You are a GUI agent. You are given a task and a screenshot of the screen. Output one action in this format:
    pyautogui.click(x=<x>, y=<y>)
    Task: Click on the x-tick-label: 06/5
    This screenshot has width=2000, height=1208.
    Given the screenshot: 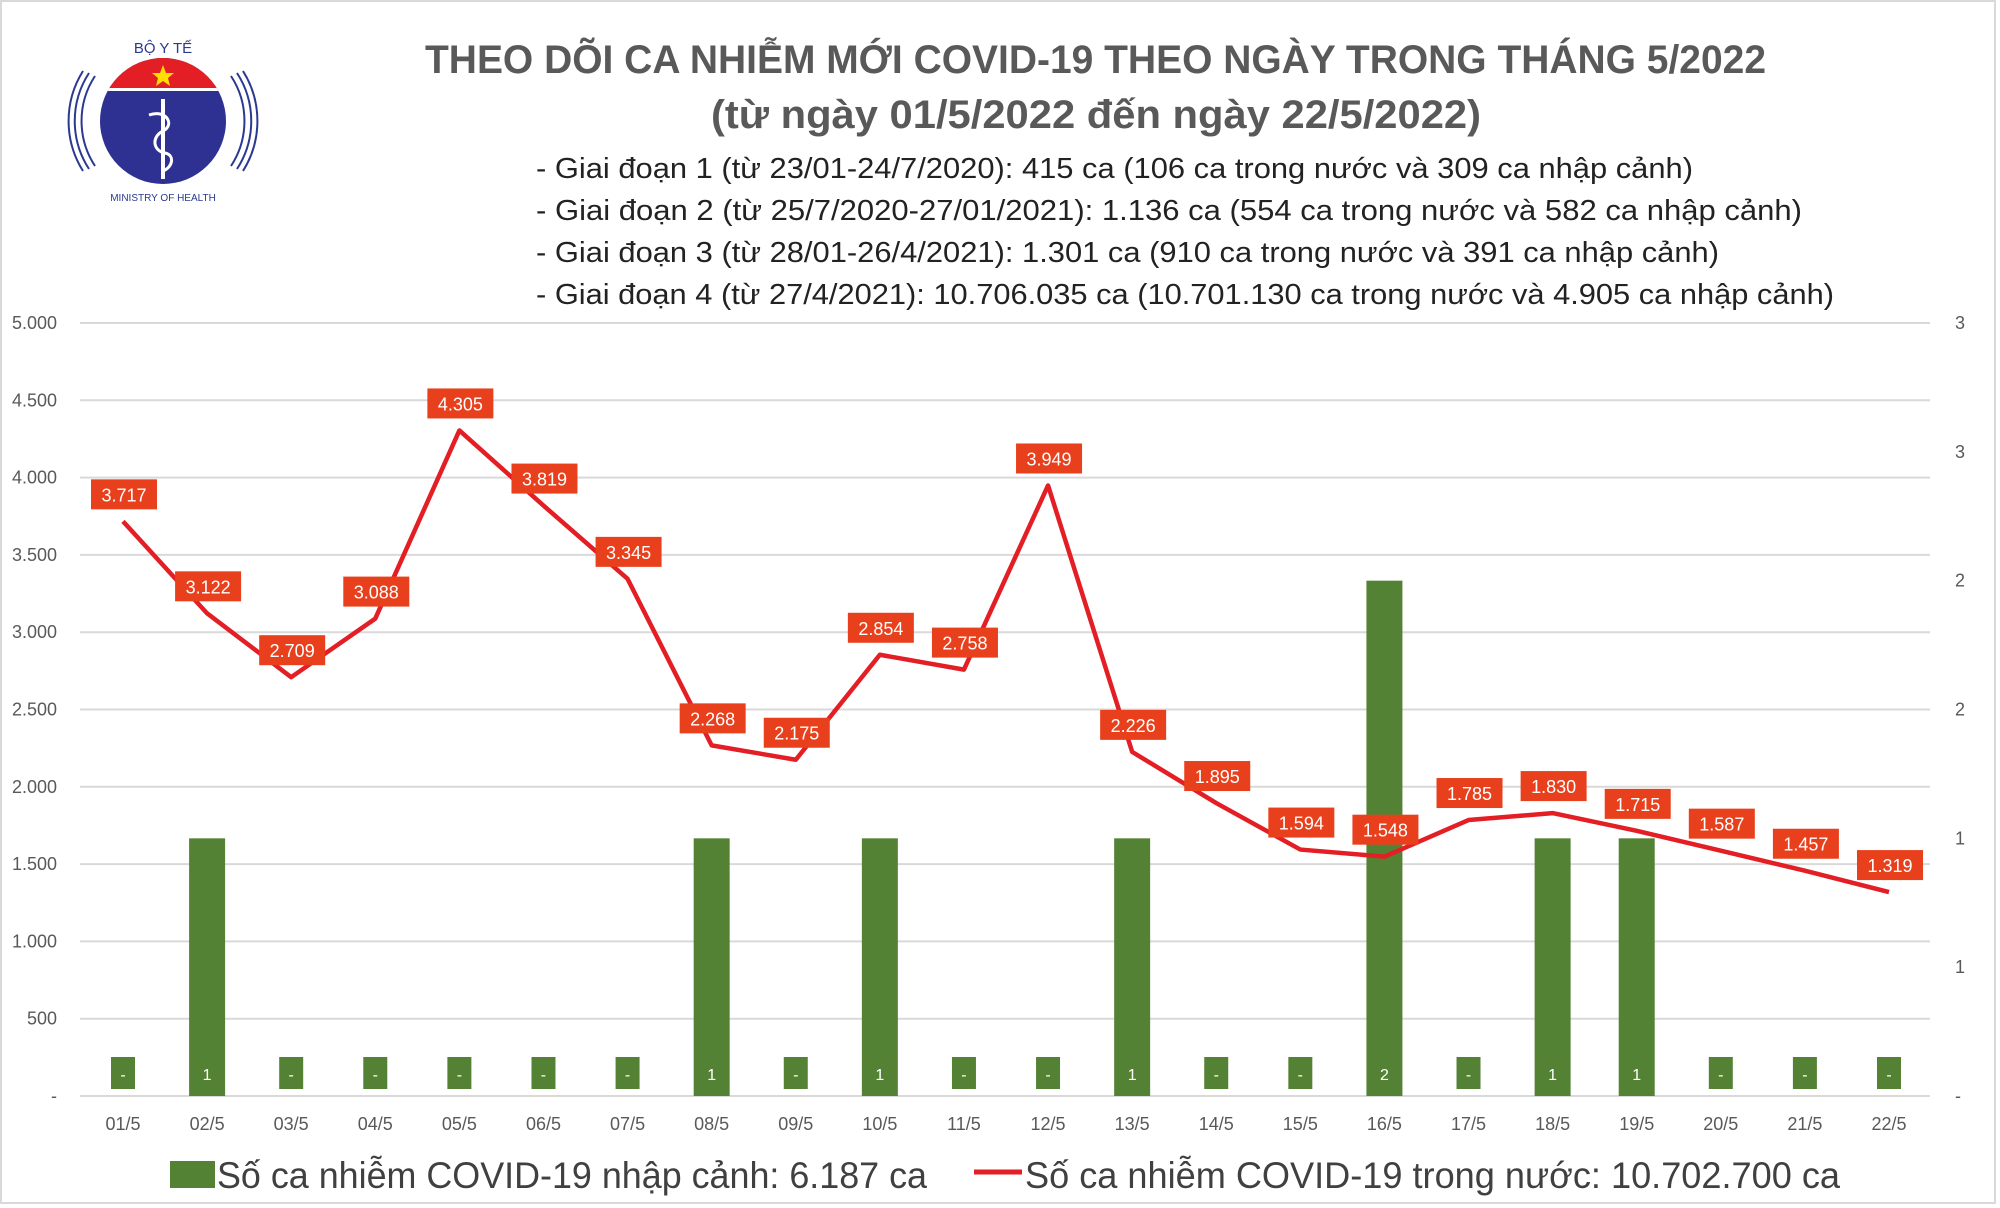 What is the action you would take?
    pyautogui.click(x=543, y=1124)
    